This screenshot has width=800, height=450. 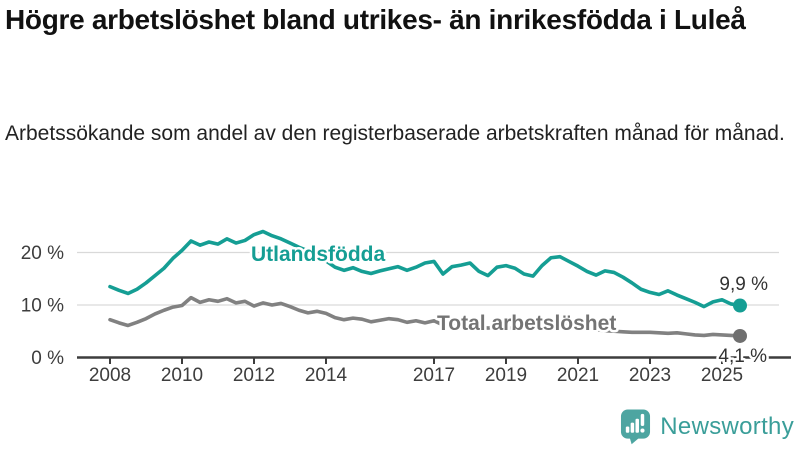 What do you see at coordinates (318, 254) in the screenshot?
I see `series-label-utlandsfodda: Utlandsfödda` at bounding box center [318, 254].